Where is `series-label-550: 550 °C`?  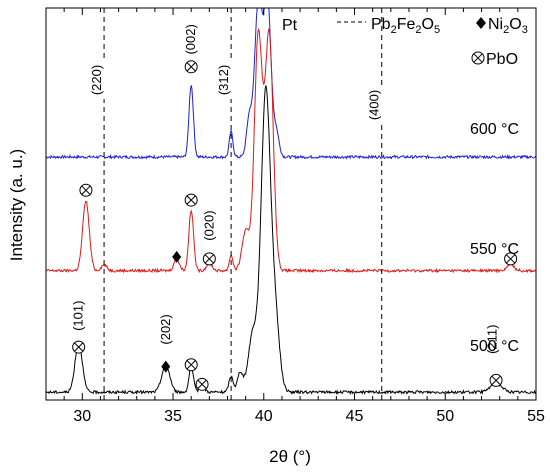 series-label-550: 550 °C is located at coordinates (494, 249).